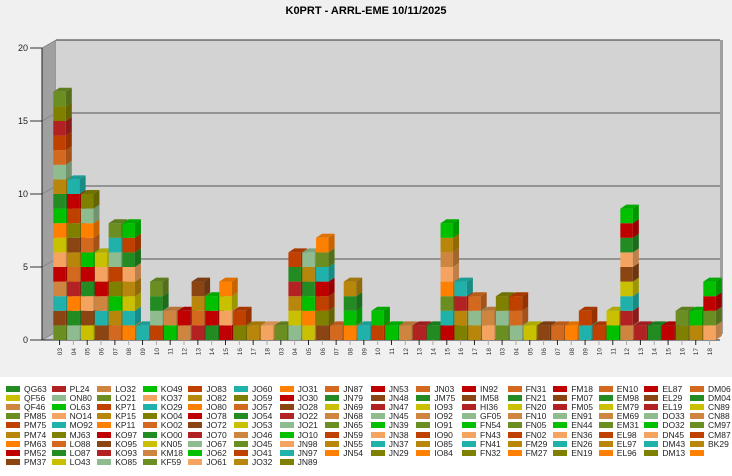  What do you see at coordinates (582, 452) in the screenshot?
I see `legend-label: EN19` at bounding box center [582, 452].